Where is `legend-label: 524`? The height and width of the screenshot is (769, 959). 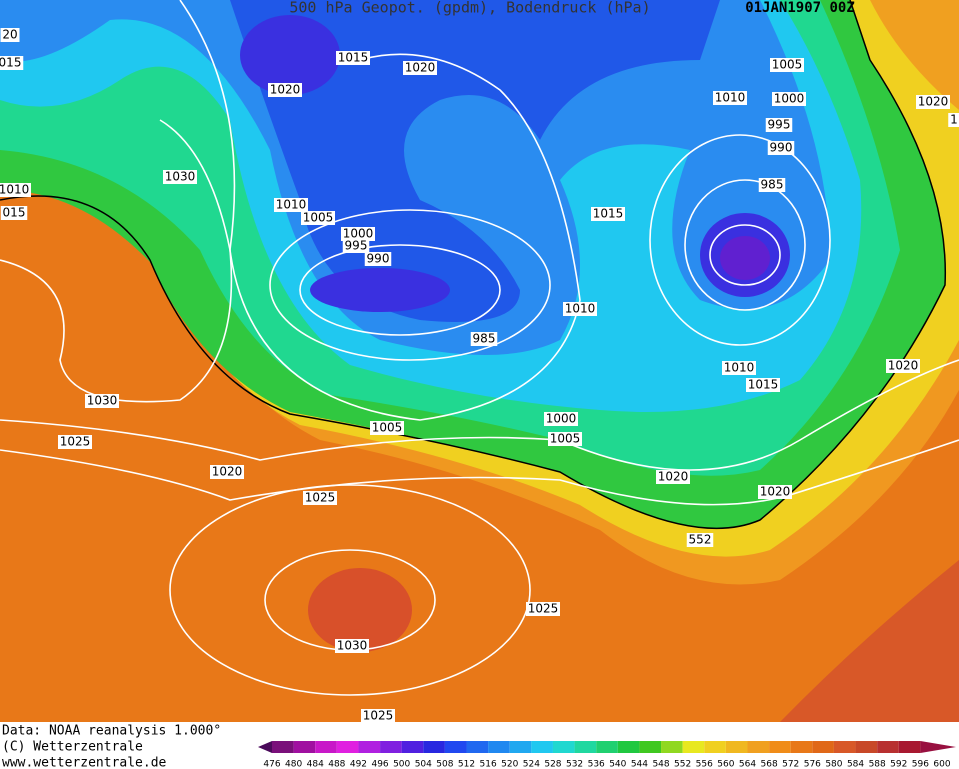 legend-label: 524 is located at coordinates (531, 764).